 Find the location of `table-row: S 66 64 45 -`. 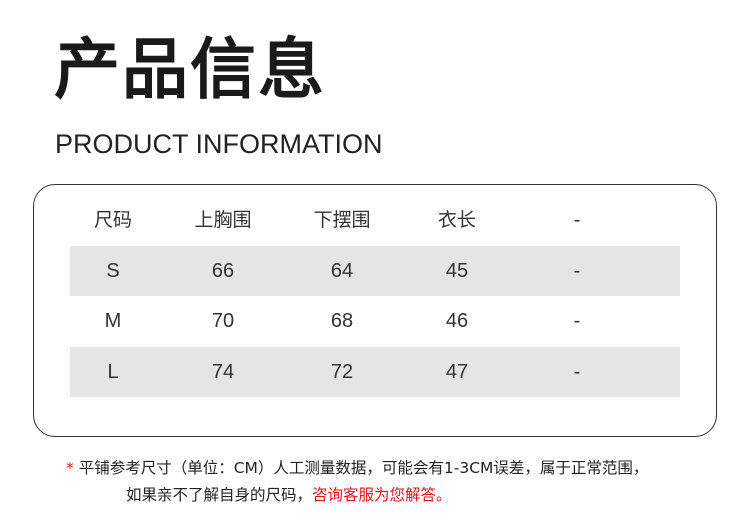

table-row: S 66 64 45 - is located at coordinates (375, 271).